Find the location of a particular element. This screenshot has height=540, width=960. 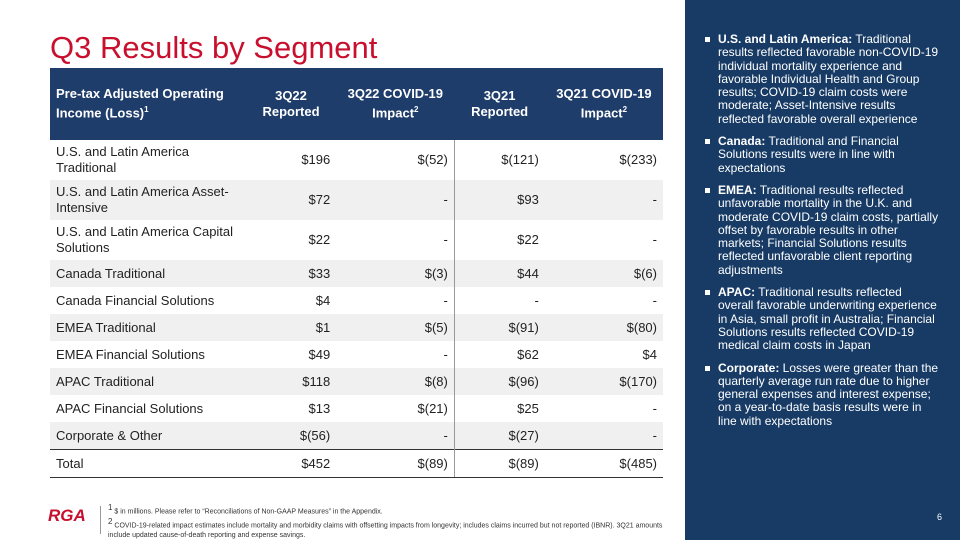

bullet-lead: U.S. and Latin America: is located at coordinates (785, 39).